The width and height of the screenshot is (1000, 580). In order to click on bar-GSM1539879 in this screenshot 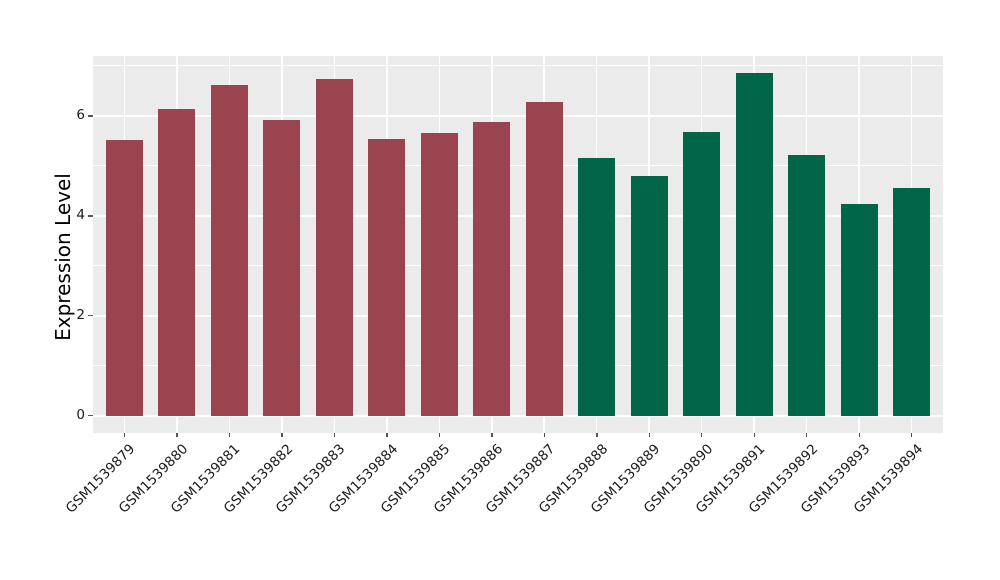, I will do `click(124, 277)`.